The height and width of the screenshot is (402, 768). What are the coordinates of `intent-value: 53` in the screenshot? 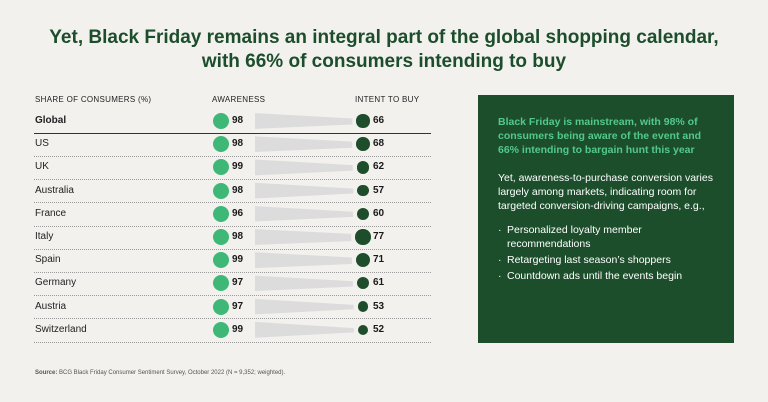 It's located at (379, 306).